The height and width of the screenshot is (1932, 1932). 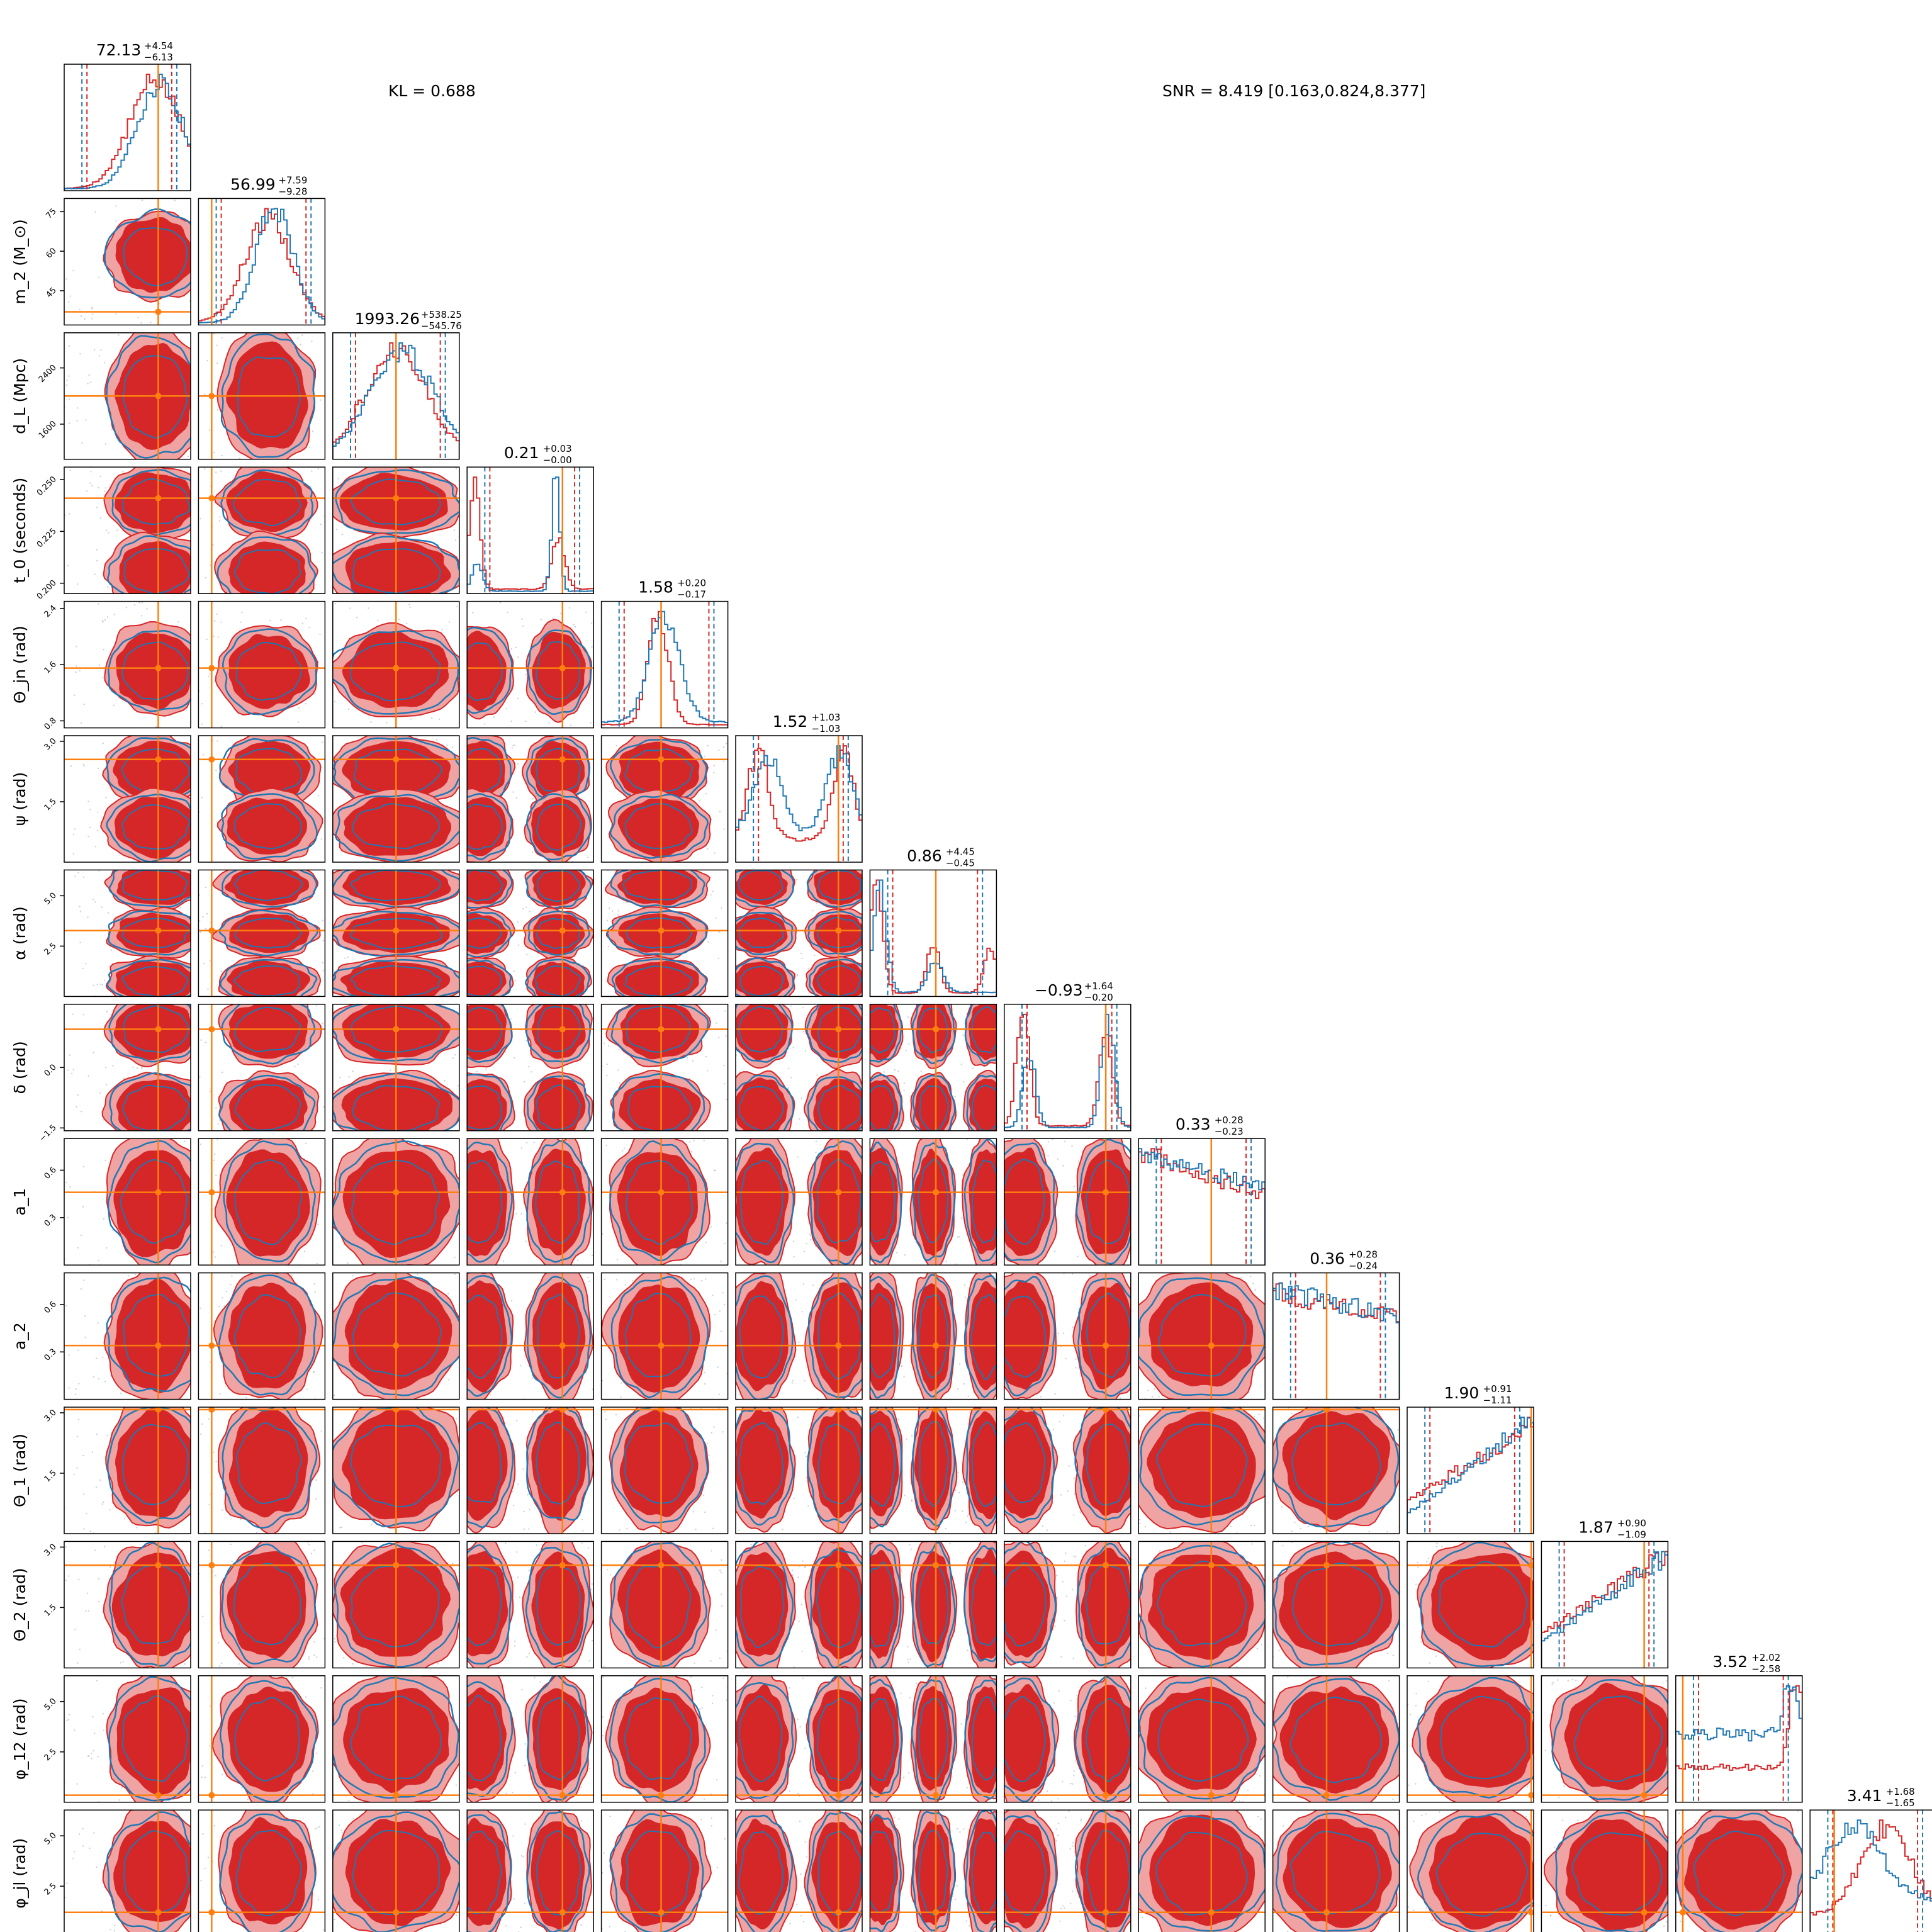 What do you see at coordinates (1605, 1593) in the screenshot?
I see `marginal-panel: 1.87 +0.90−1.09` at bounding box center [1605, 1593].